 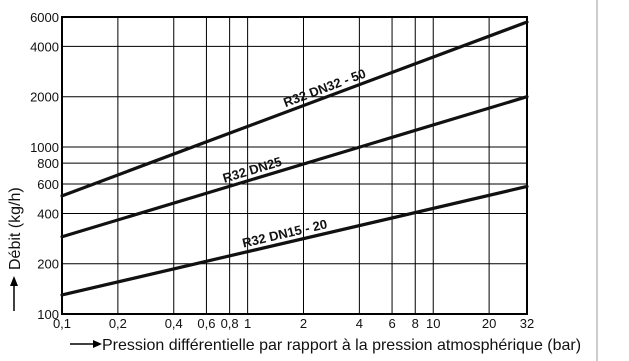 What do you see at coordinates (15, 228) in the screenshot?
I see `y-axis-label: Débit (kg/h)` at bounding box center [15, 228].